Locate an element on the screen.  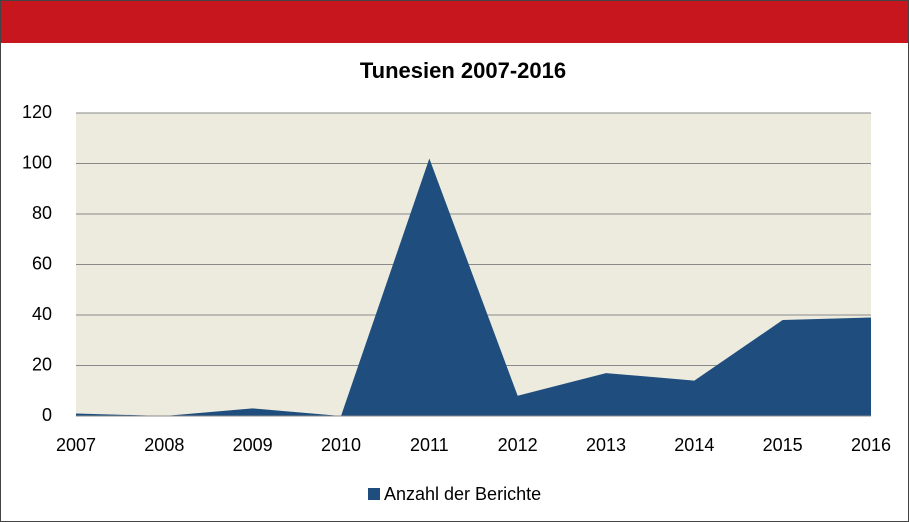
chart-title: Tunesien 2007-2016 is located at coordinates (463, 70).